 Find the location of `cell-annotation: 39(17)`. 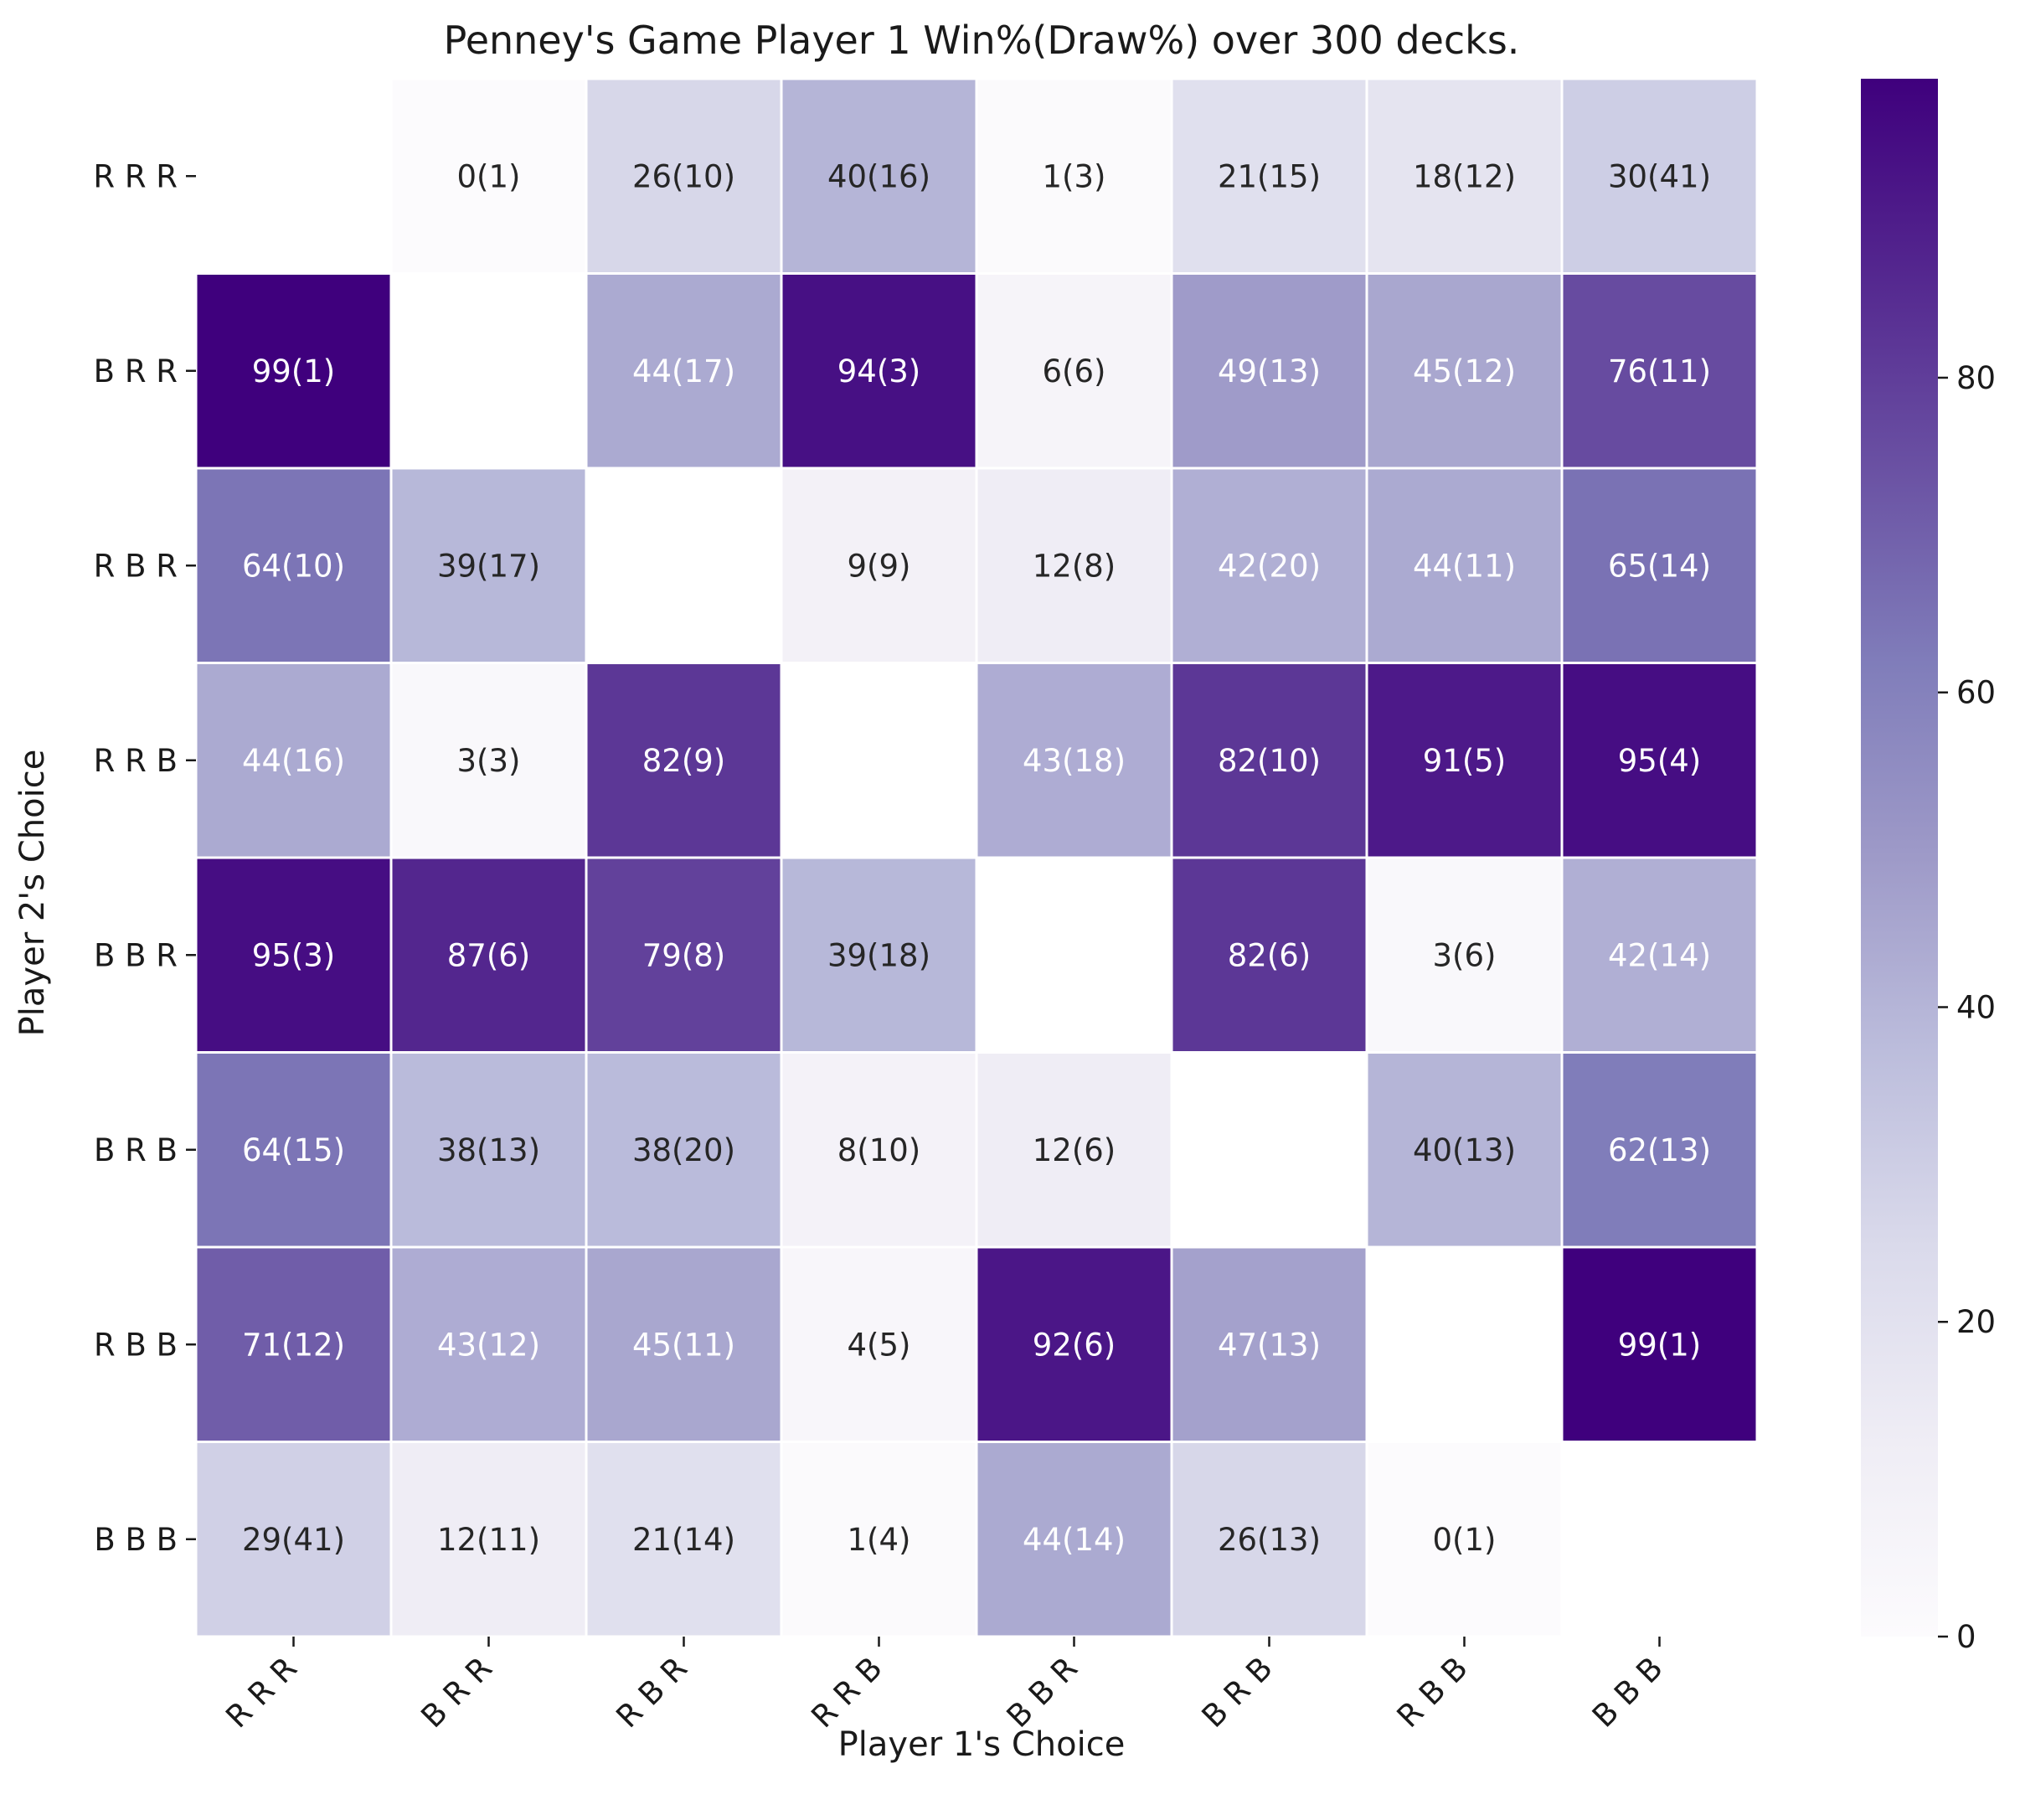

cell-annotation: 39(17) is located at coordinates (488, 566).